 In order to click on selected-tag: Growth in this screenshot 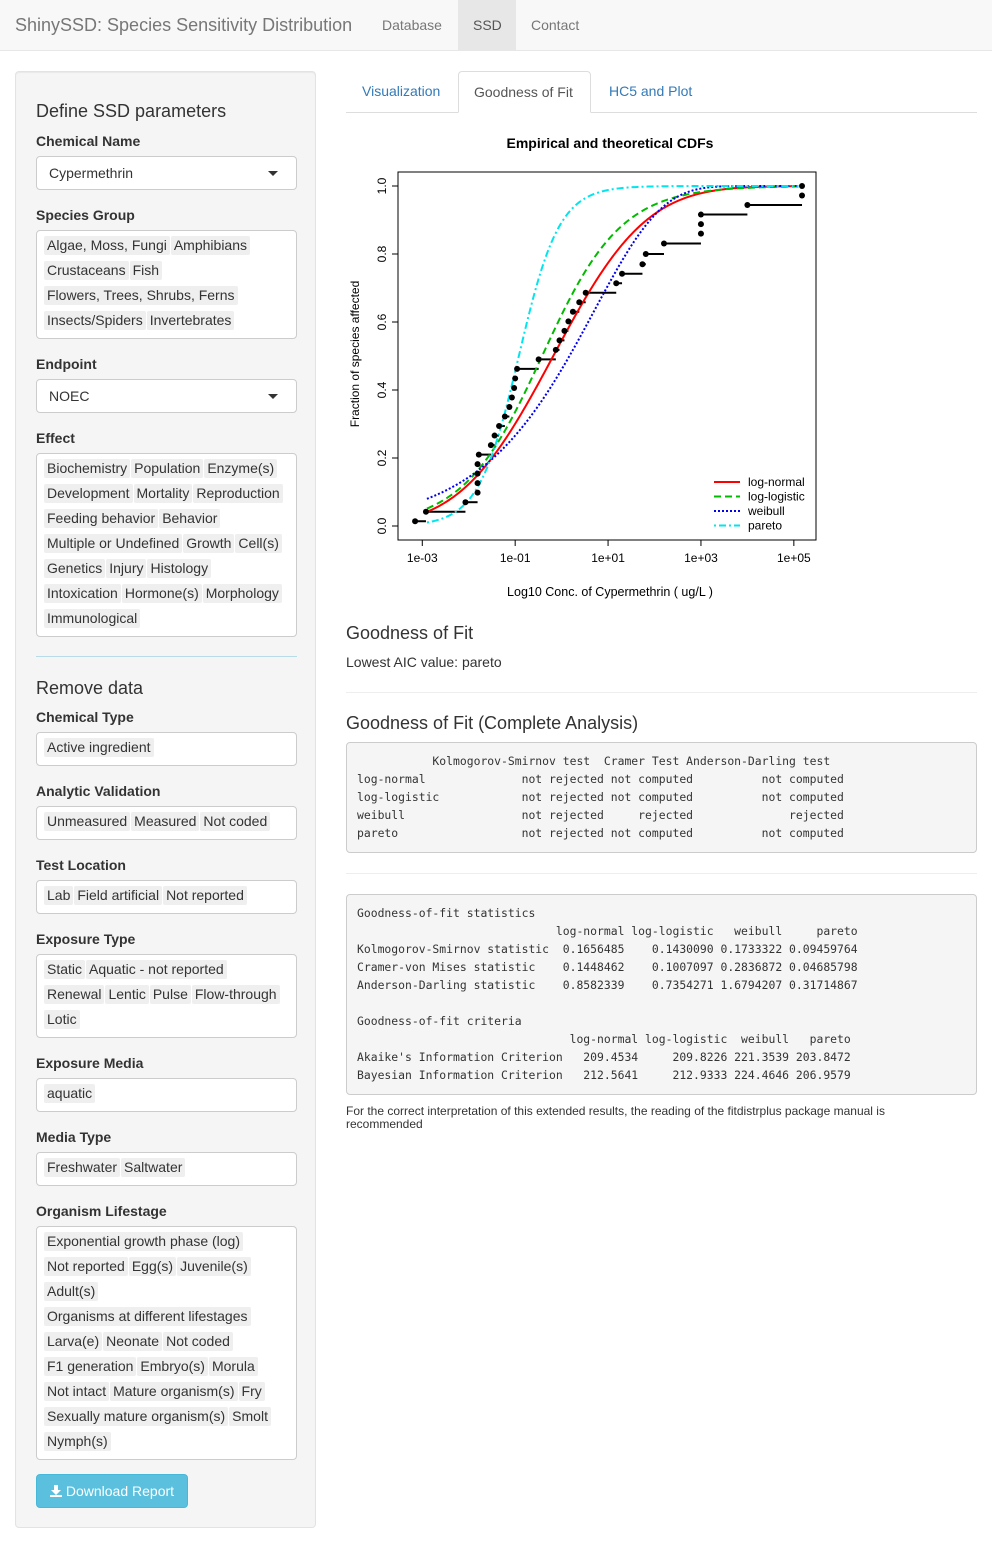, I will do `click(209, 543)`.